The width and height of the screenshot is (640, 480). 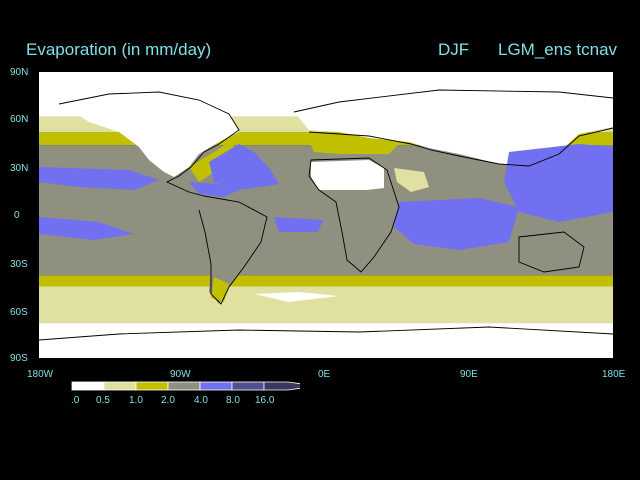 What do you see at coordinates (326, 333) in the screenshot?
I see `coastline-antarctica` at bounding box center [326, 333].